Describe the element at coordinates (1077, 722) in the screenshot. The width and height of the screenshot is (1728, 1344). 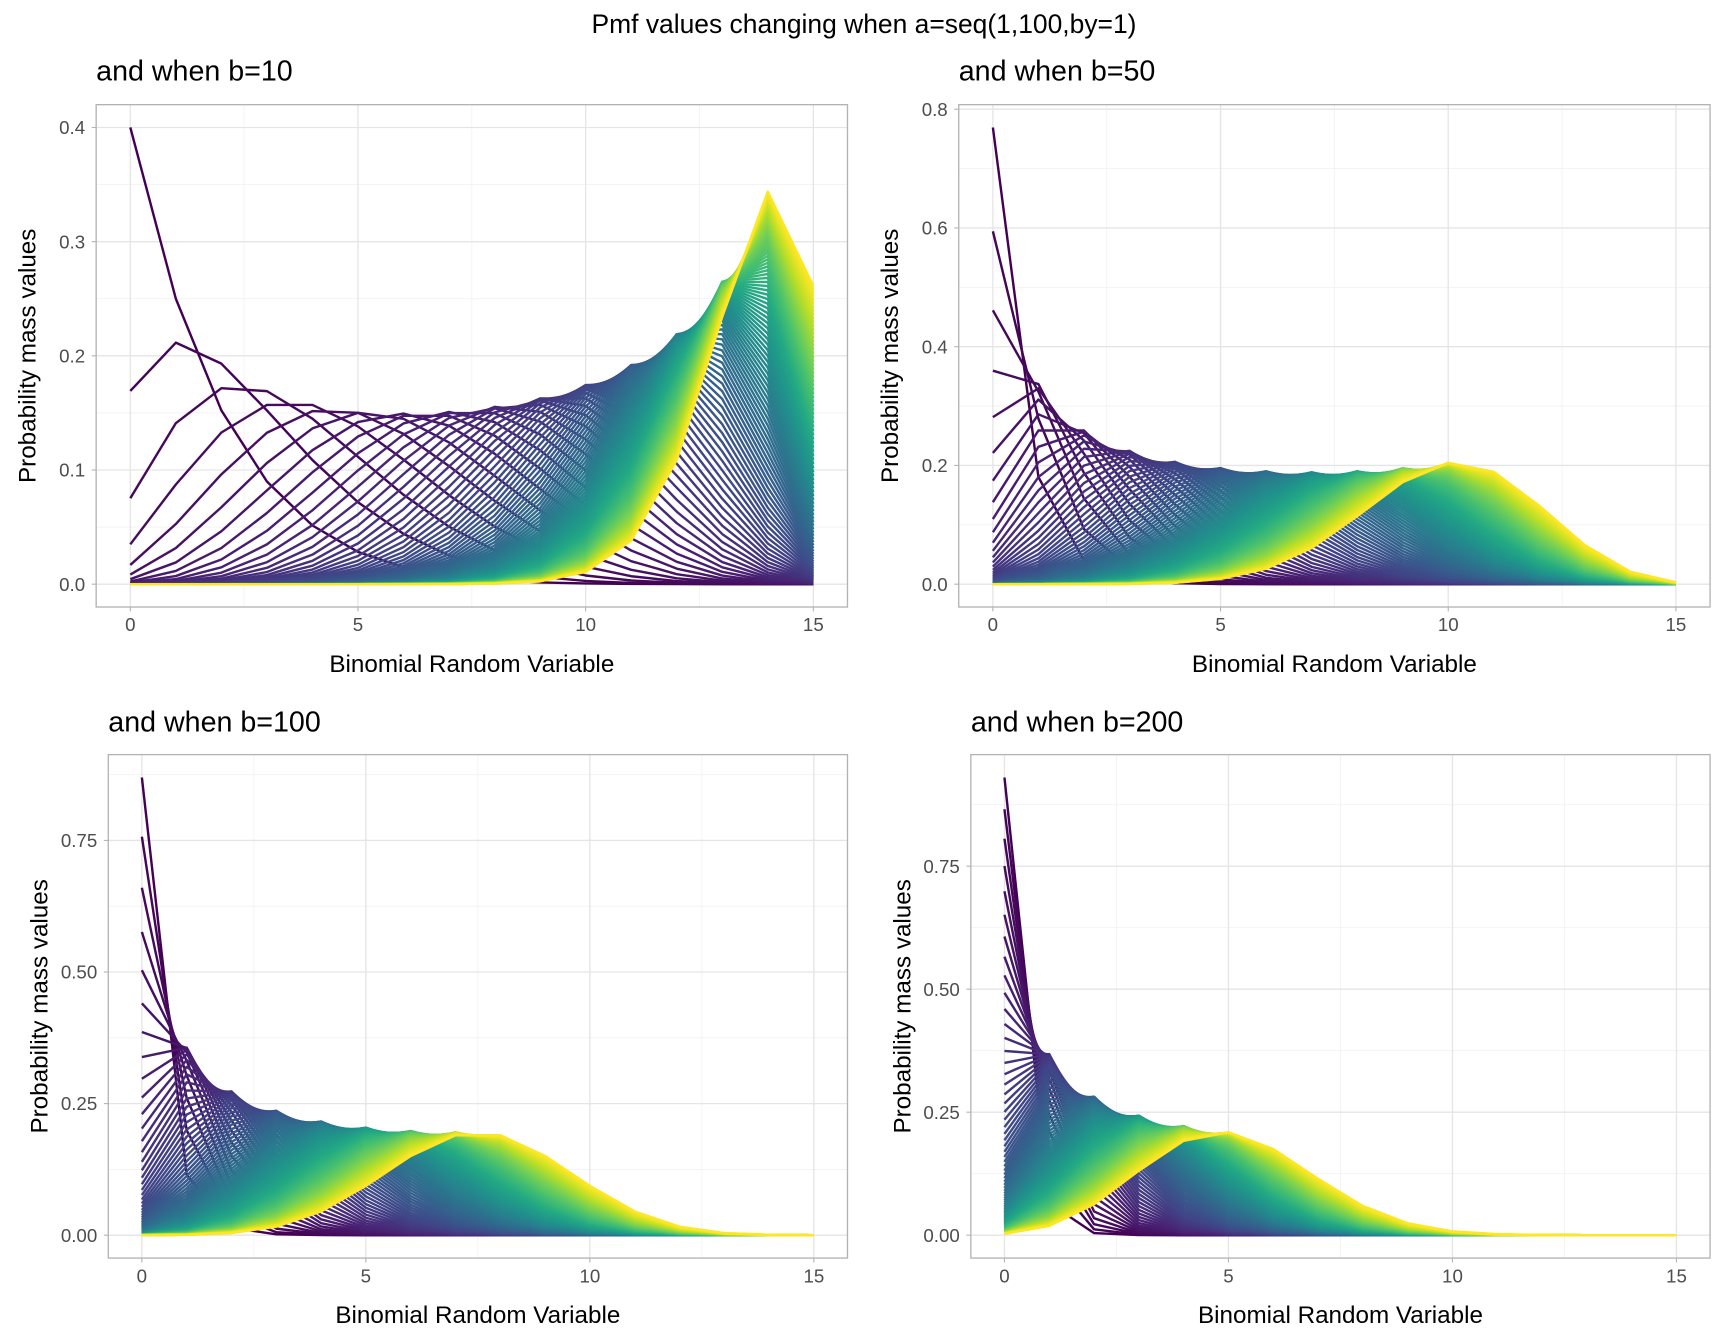
I see `panel-title: and when b=200` at that location.